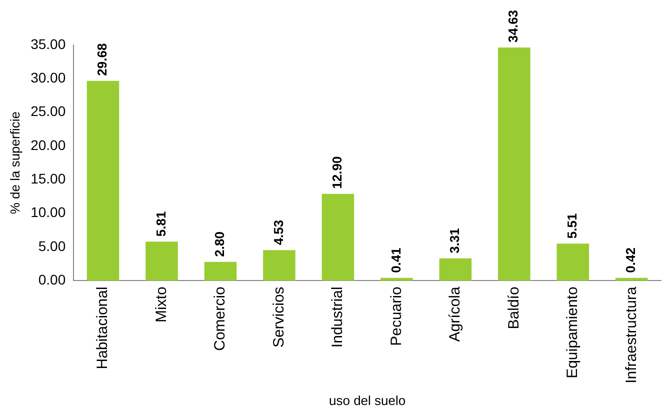 This screenshot has height=417, width=667. I want to click on y-tick-label: 30.00, so click(48, 78).